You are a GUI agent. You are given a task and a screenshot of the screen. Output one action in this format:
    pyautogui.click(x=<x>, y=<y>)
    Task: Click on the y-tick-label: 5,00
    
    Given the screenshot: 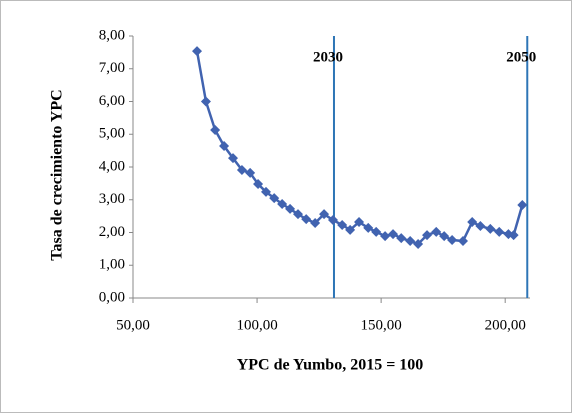 What is the action you would take?
    pyautogui.click(x=112, y=134)
    